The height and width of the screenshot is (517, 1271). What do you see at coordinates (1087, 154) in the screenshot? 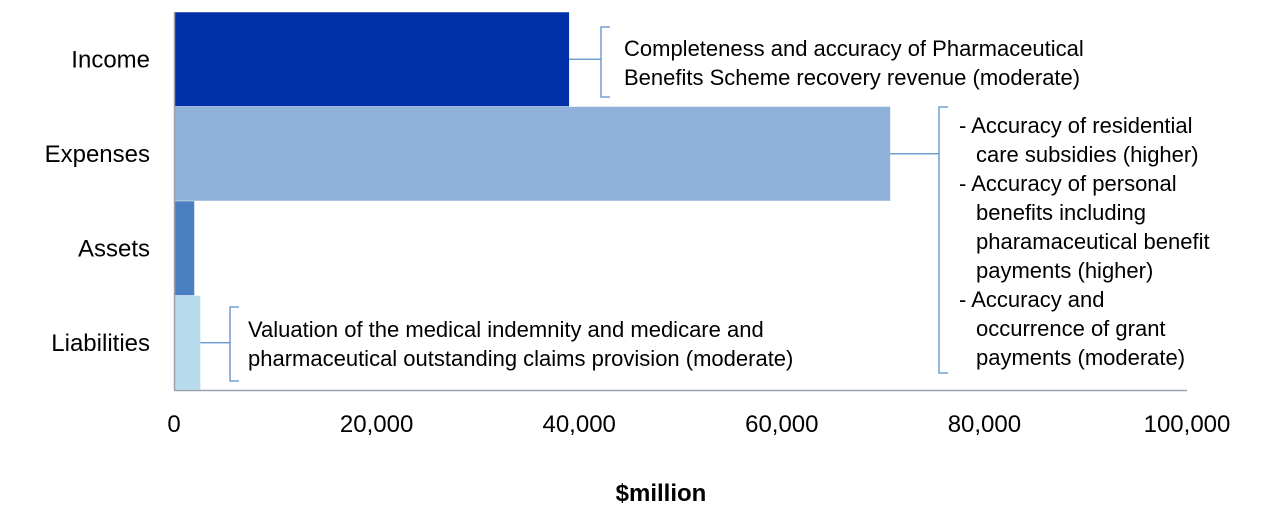
I see `annotation-expenses-item-1-line-2: care subsidies (higher)` at bounding box center [1087, 154].